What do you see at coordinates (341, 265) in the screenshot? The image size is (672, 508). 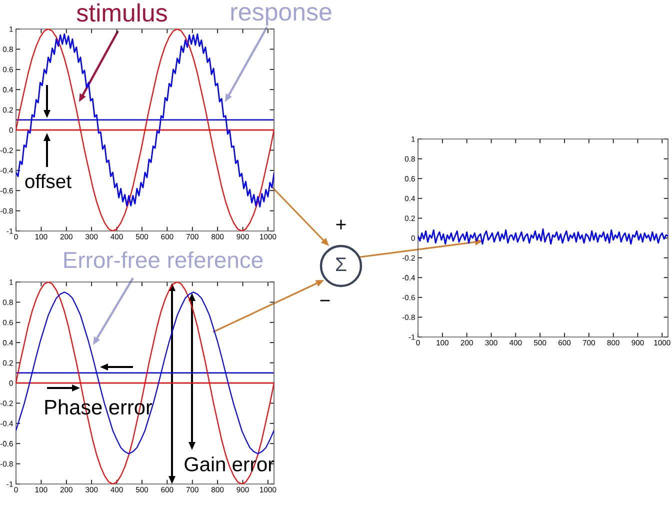 I see `text: Σ` at bounding box center [341, 265].